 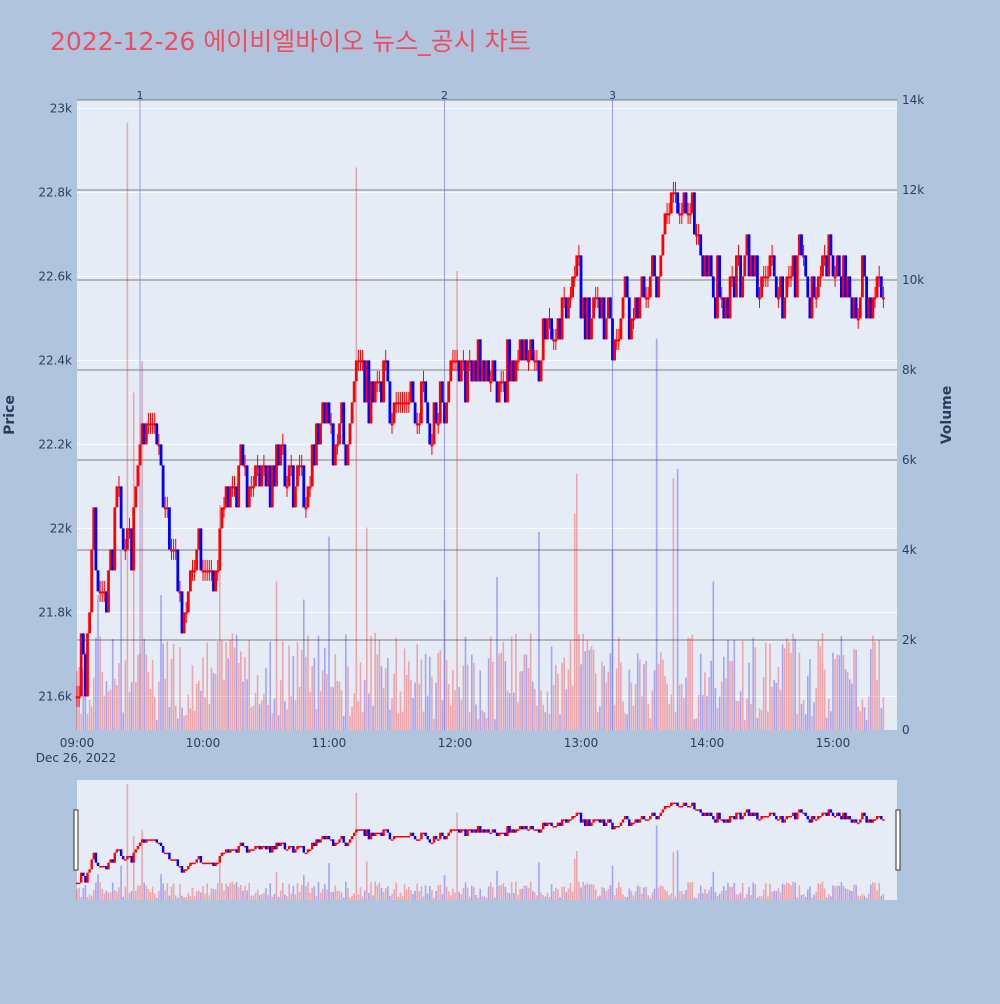 I want to click on price-tick-label: 21.6k, so click(x=55, y=696).